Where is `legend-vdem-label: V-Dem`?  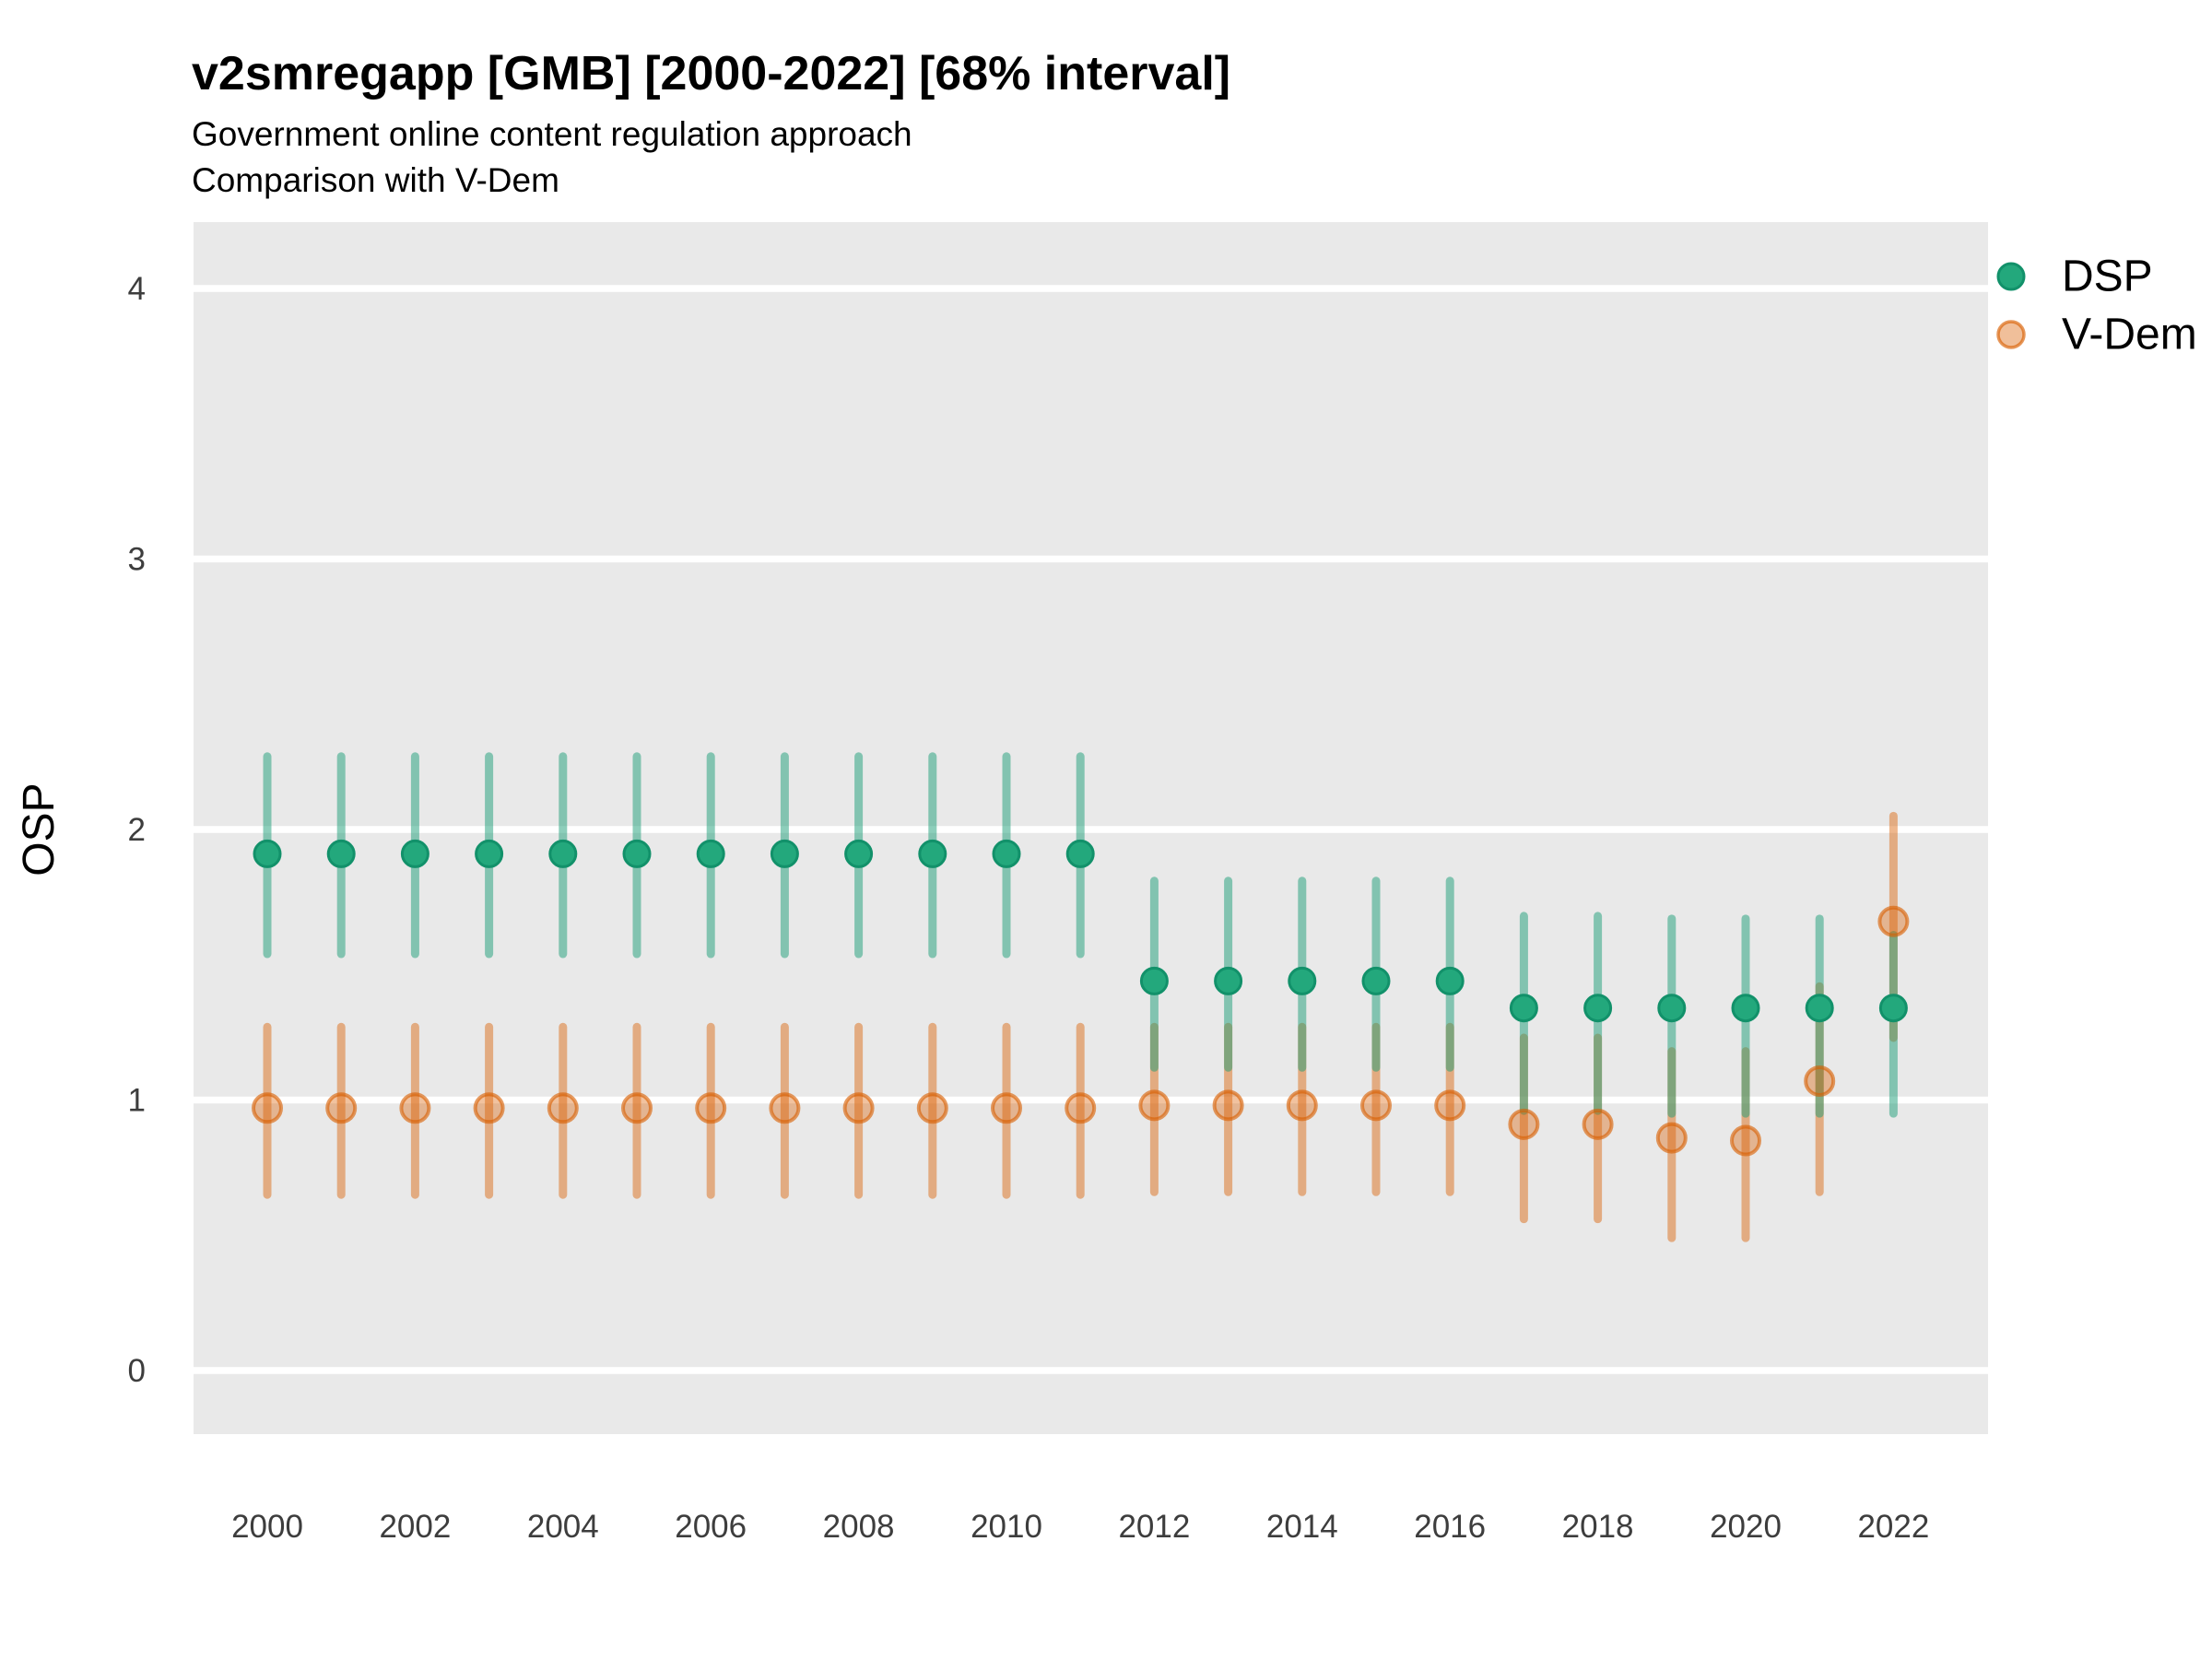
legend-vdem-label: V-Dem is located at coordinates (2129, 335).